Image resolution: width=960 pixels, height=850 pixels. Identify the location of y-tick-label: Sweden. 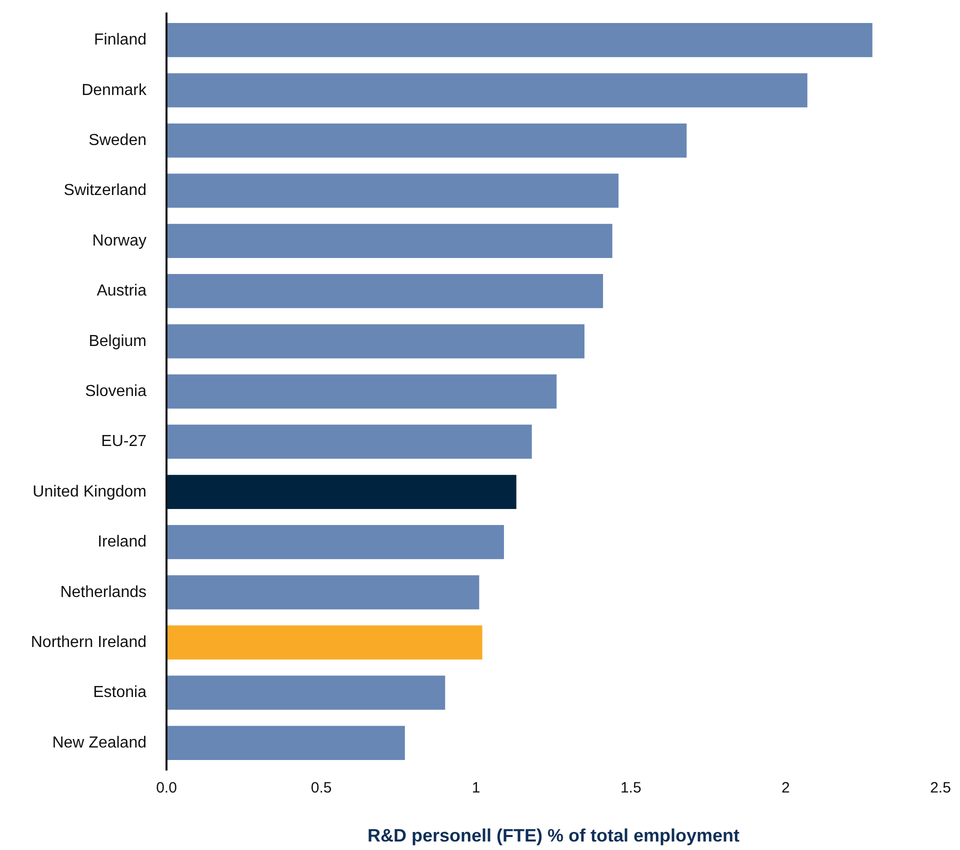
(117, 141).